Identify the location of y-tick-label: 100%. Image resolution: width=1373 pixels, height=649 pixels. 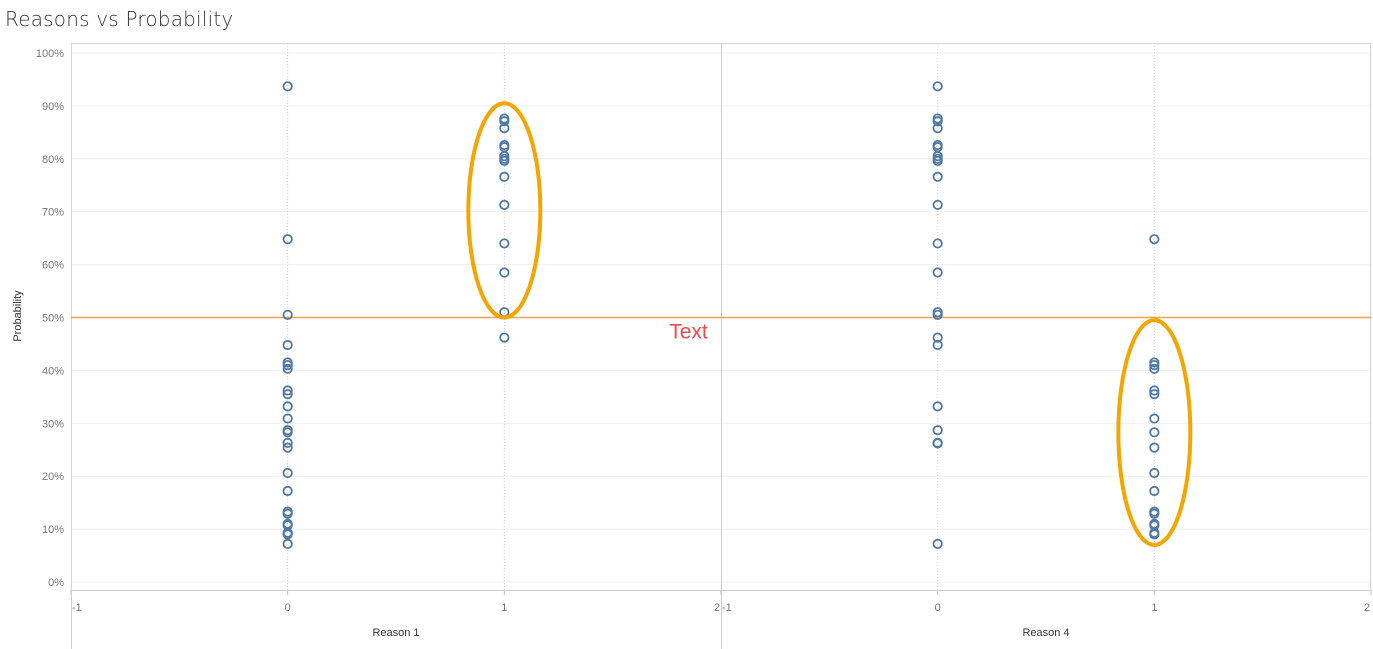
(50, 54).